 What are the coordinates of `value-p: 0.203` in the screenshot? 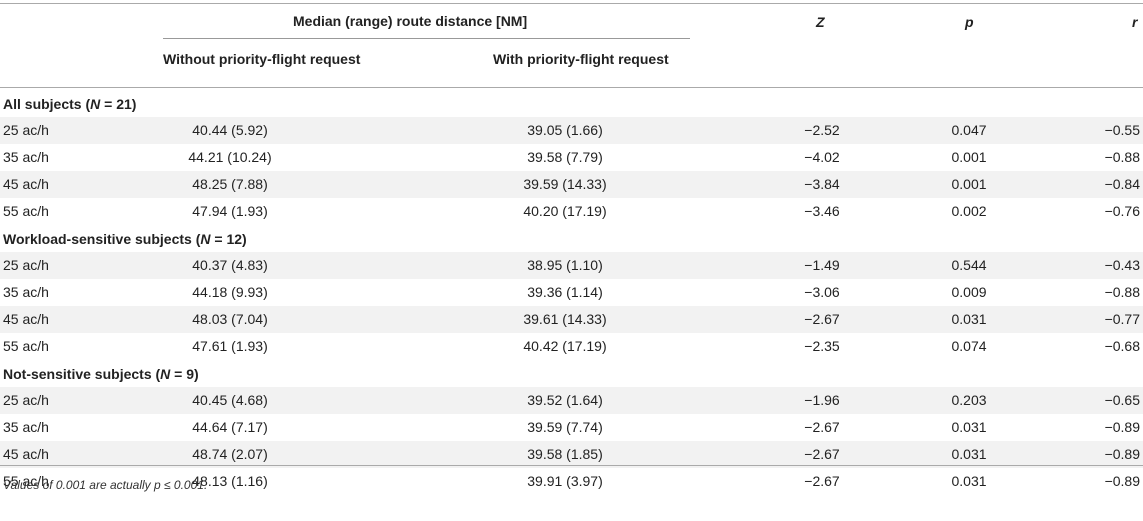 It's located at (969, 400).